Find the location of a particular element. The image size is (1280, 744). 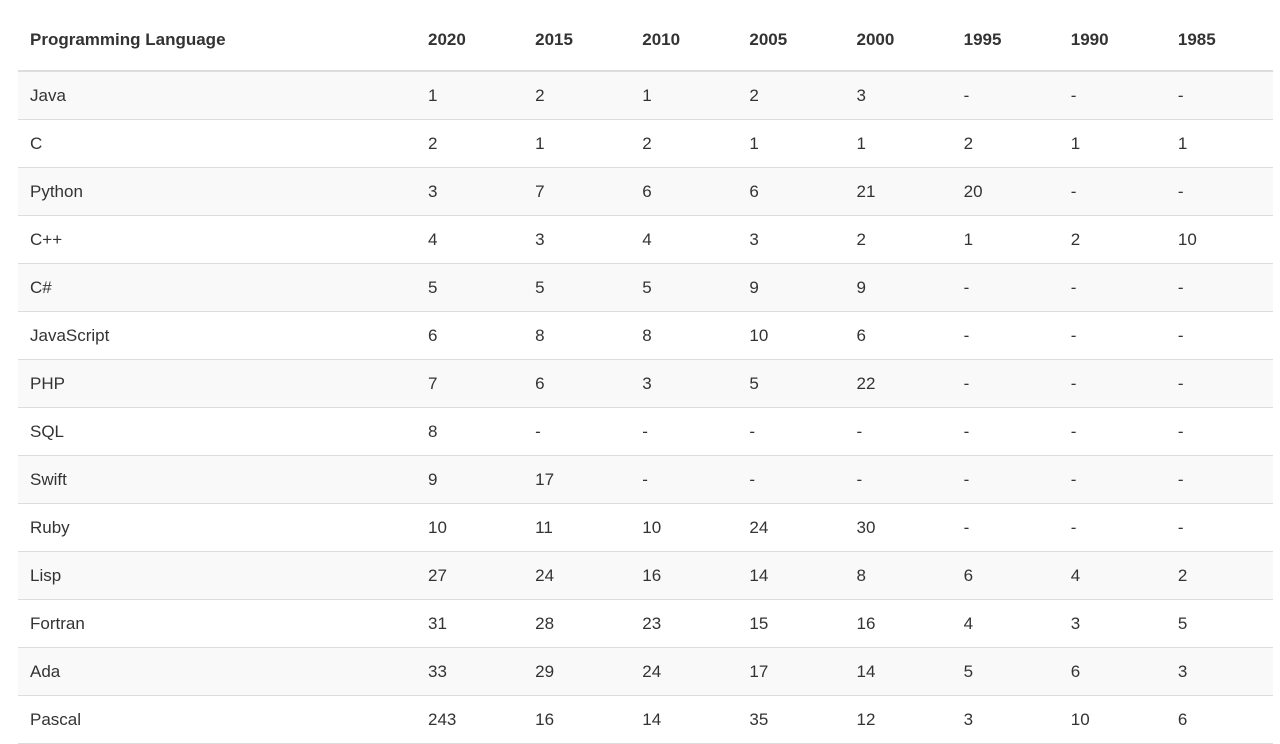

rank-cell: 33 is located at coordinates (470, 671).